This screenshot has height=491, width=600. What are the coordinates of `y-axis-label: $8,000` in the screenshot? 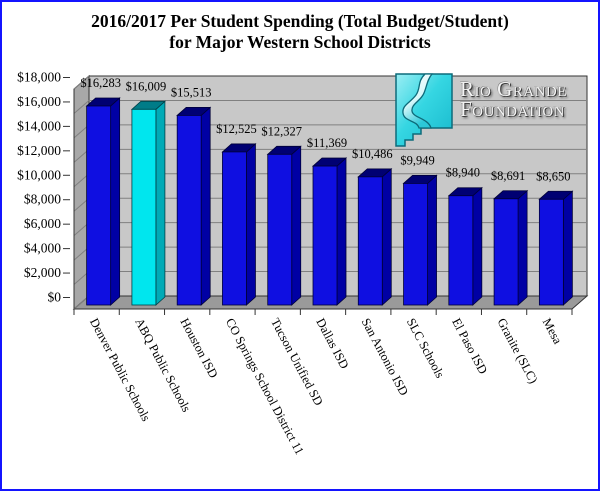 It's located at (42, 199).